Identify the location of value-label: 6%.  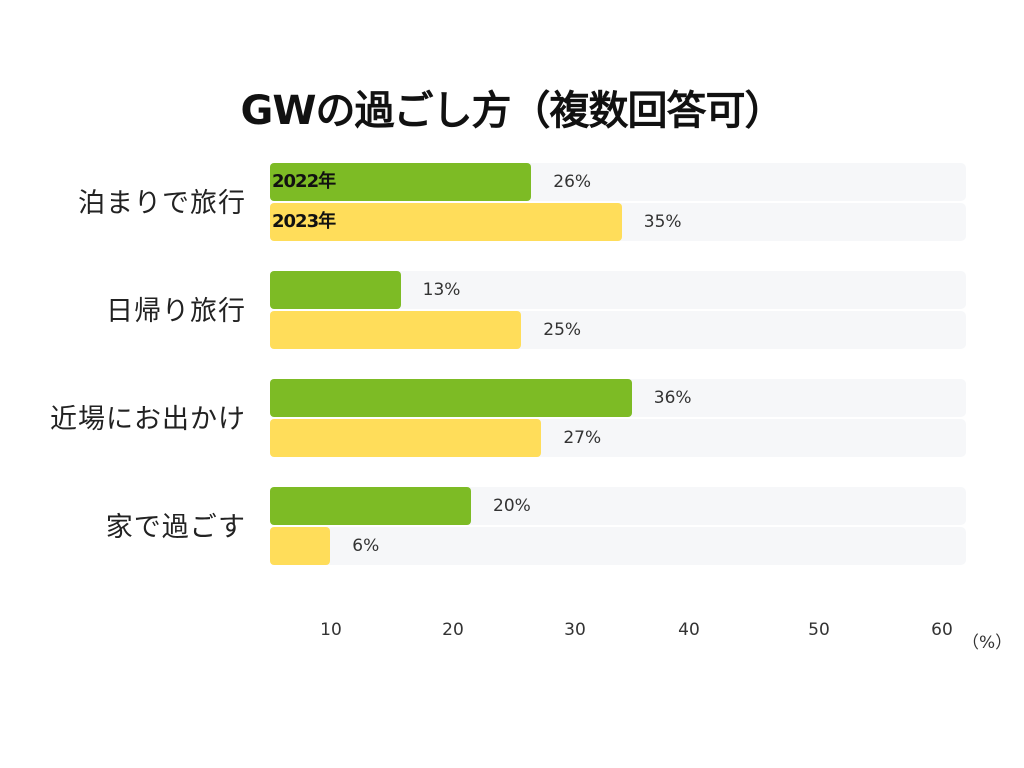
(366, 546).